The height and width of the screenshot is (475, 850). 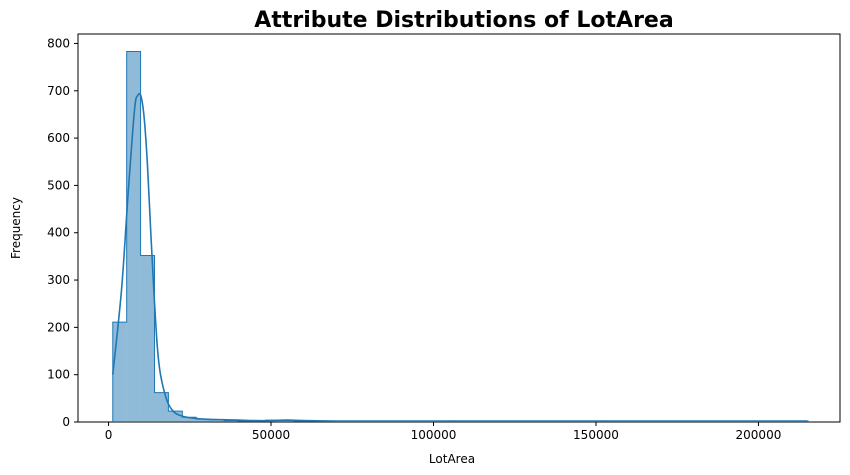 What do you see at coordinates (58, 91) in the screenshot?
I see `y-tick-label: 700` at bounding box center [58, 91].